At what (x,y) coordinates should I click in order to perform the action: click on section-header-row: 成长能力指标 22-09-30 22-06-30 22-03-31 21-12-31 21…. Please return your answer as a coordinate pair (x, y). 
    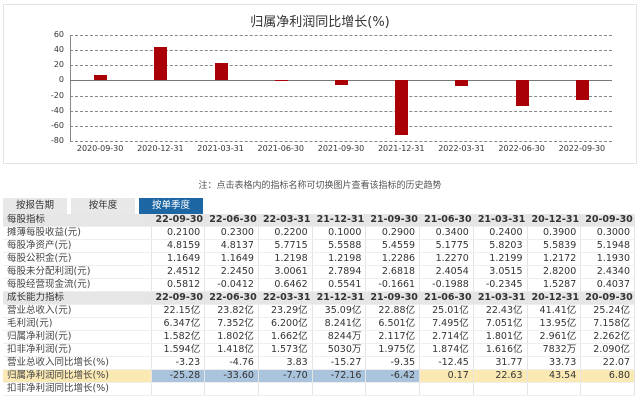
    Looking at the image, I should click on (319, 298).